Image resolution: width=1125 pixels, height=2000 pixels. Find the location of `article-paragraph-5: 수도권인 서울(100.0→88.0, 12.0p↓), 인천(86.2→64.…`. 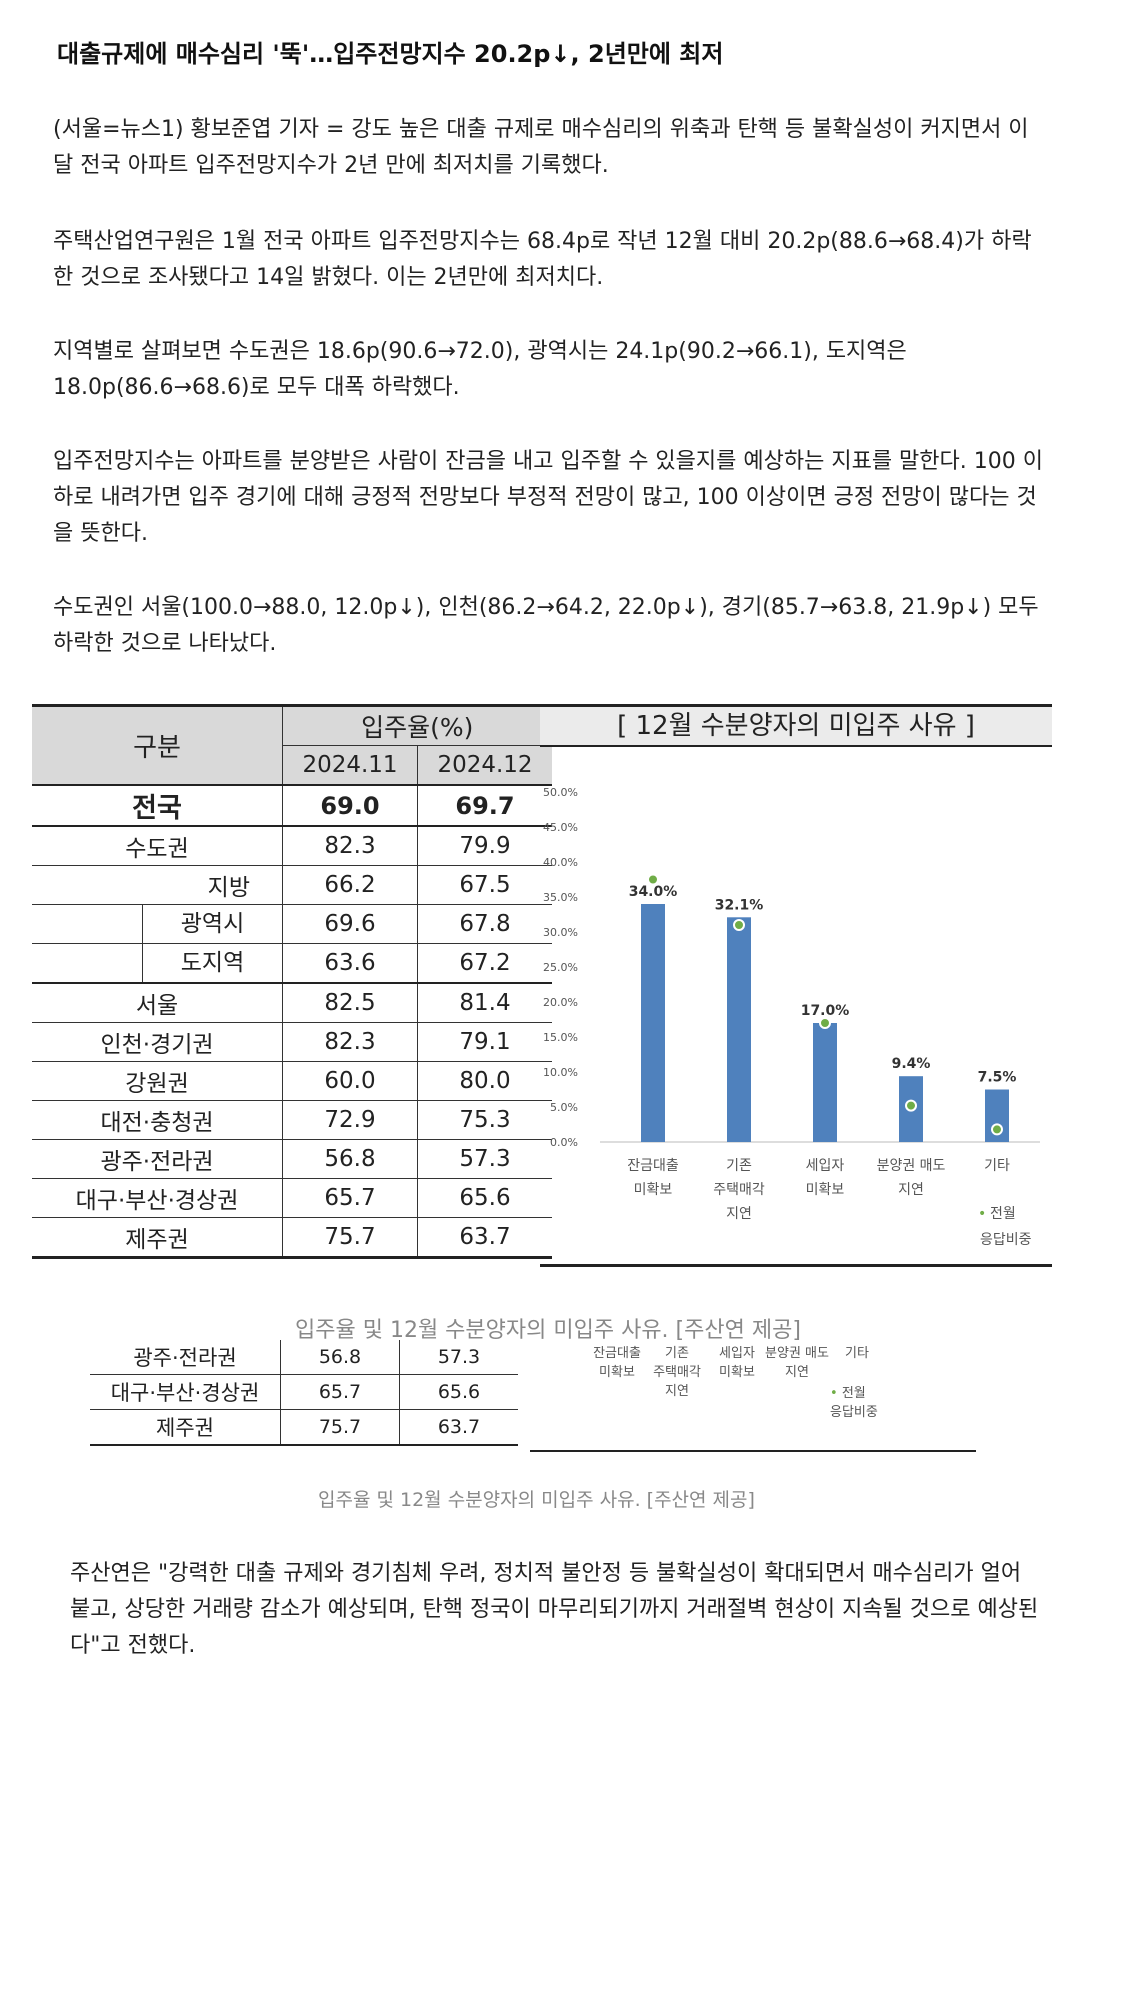

article-paragraph-5: 수도권인 서울(100.0→88.0, 12.0p↓), 인천(86.2→64.… is located at coordinates (546, 625).